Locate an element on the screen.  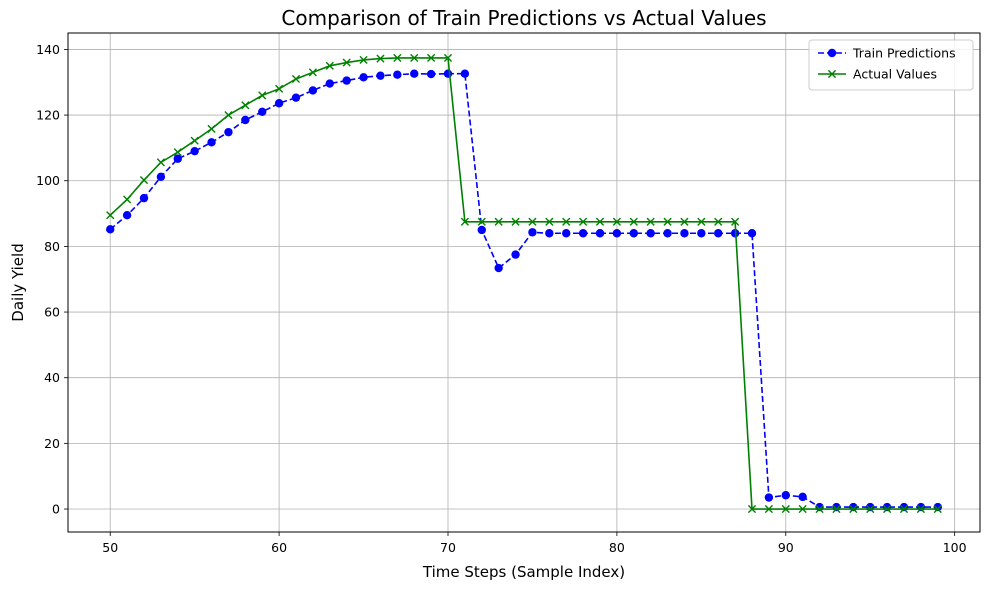
legend-box is located at coordinates (891, 65).